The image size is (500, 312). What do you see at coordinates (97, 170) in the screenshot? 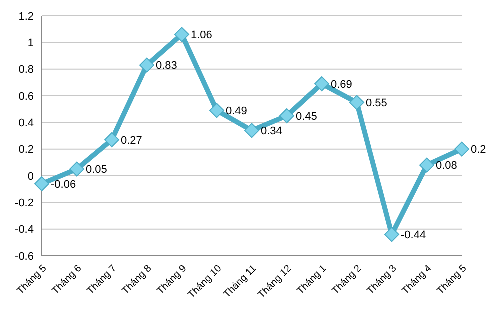
I see `data-label: 0.05` at bounding box center [97, 170].